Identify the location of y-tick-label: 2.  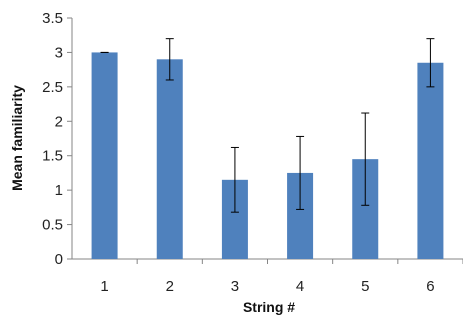
(59, 121).